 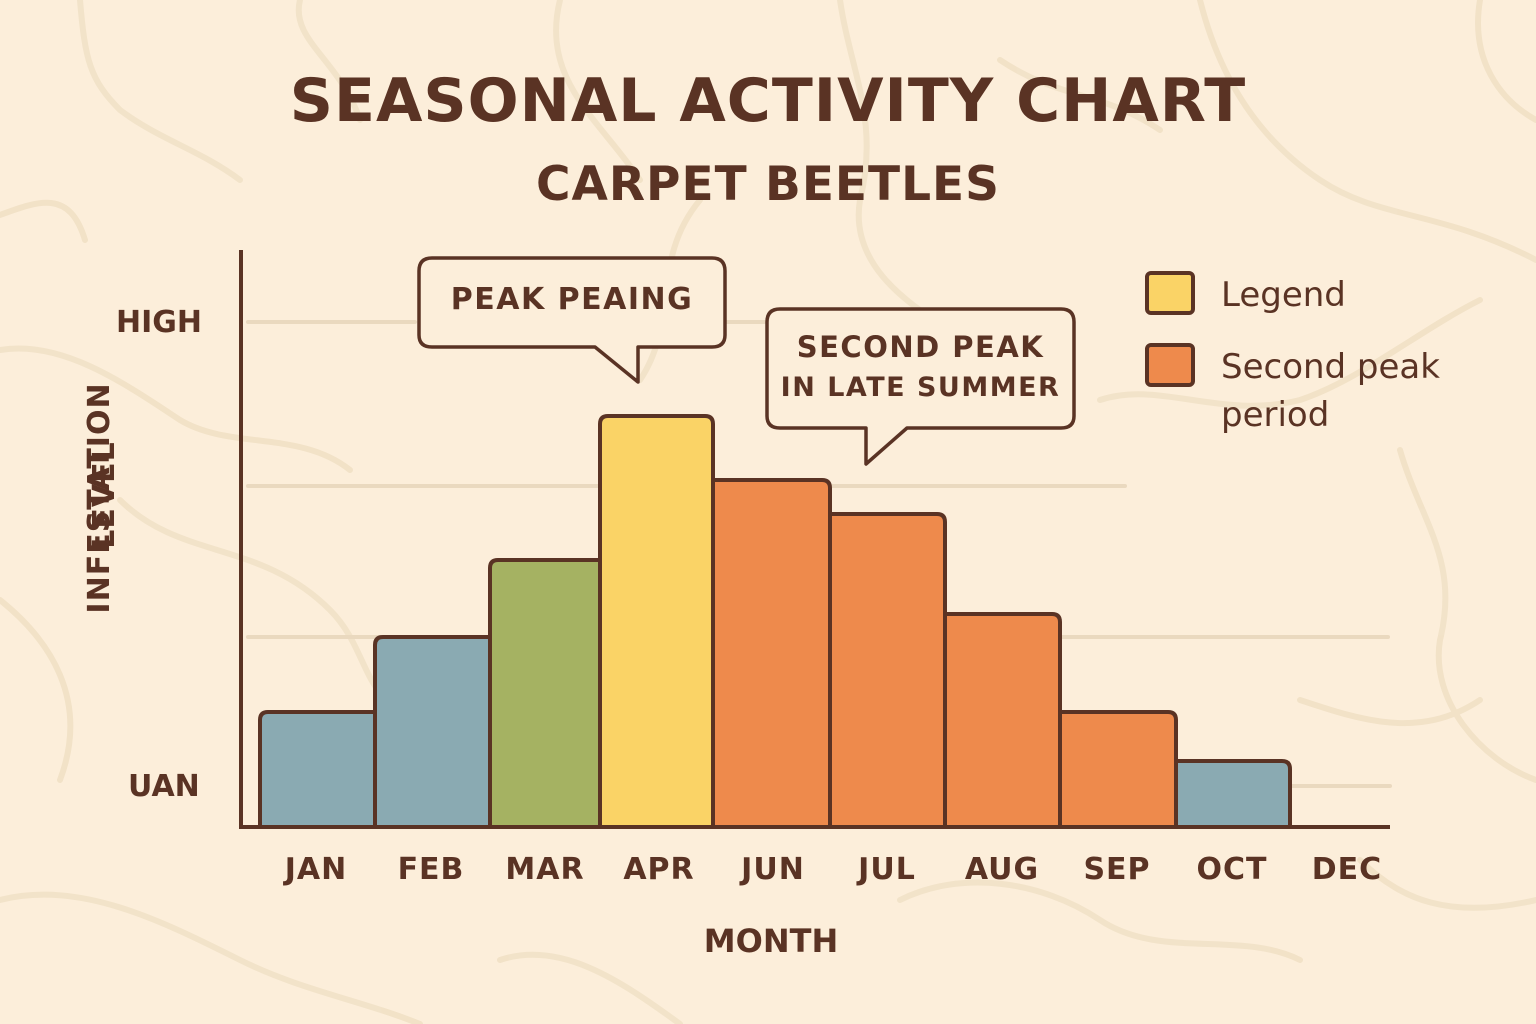 I want to click on x-axis-title: MONTH, so click(x=771, y=941).